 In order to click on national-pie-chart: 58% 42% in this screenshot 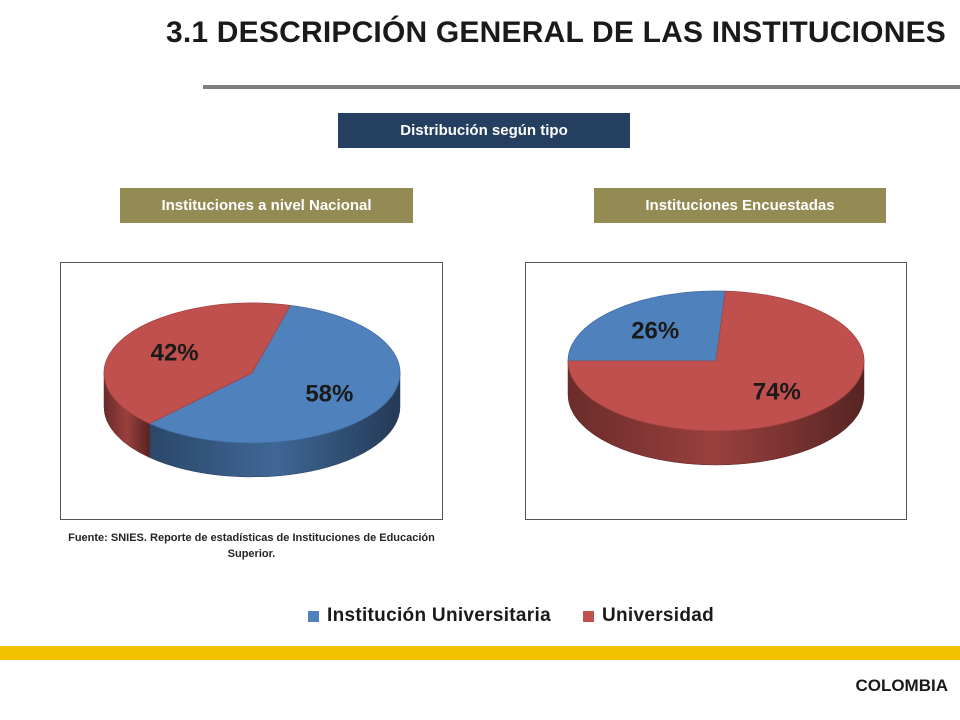, I will do `click(251, 391)`.